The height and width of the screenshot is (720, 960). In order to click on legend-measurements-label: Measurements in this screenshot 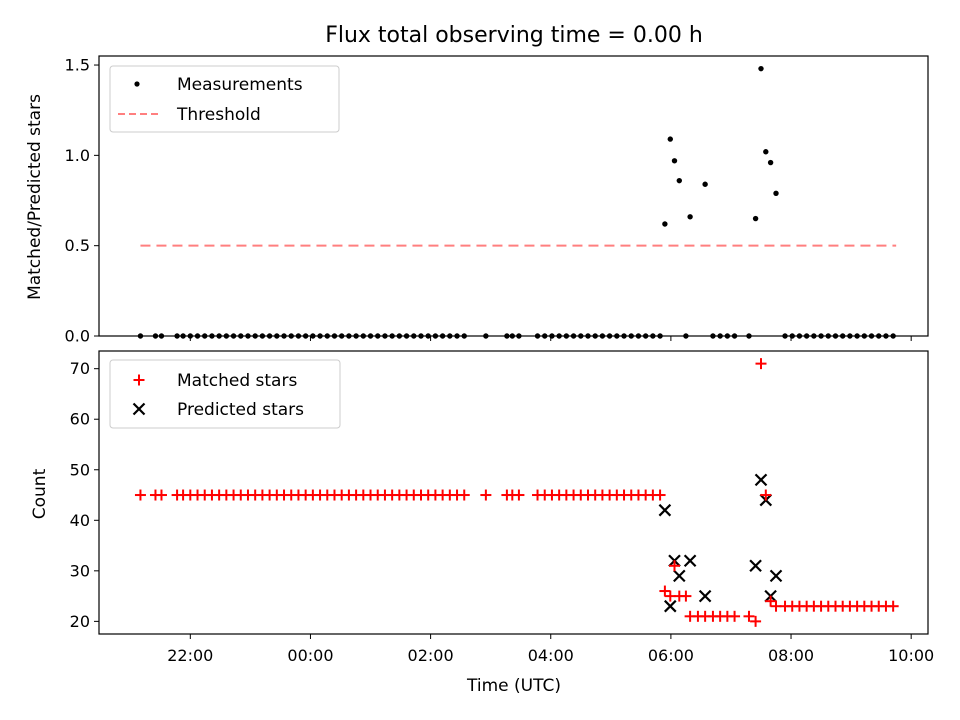, I will do `click(240, 85)`.